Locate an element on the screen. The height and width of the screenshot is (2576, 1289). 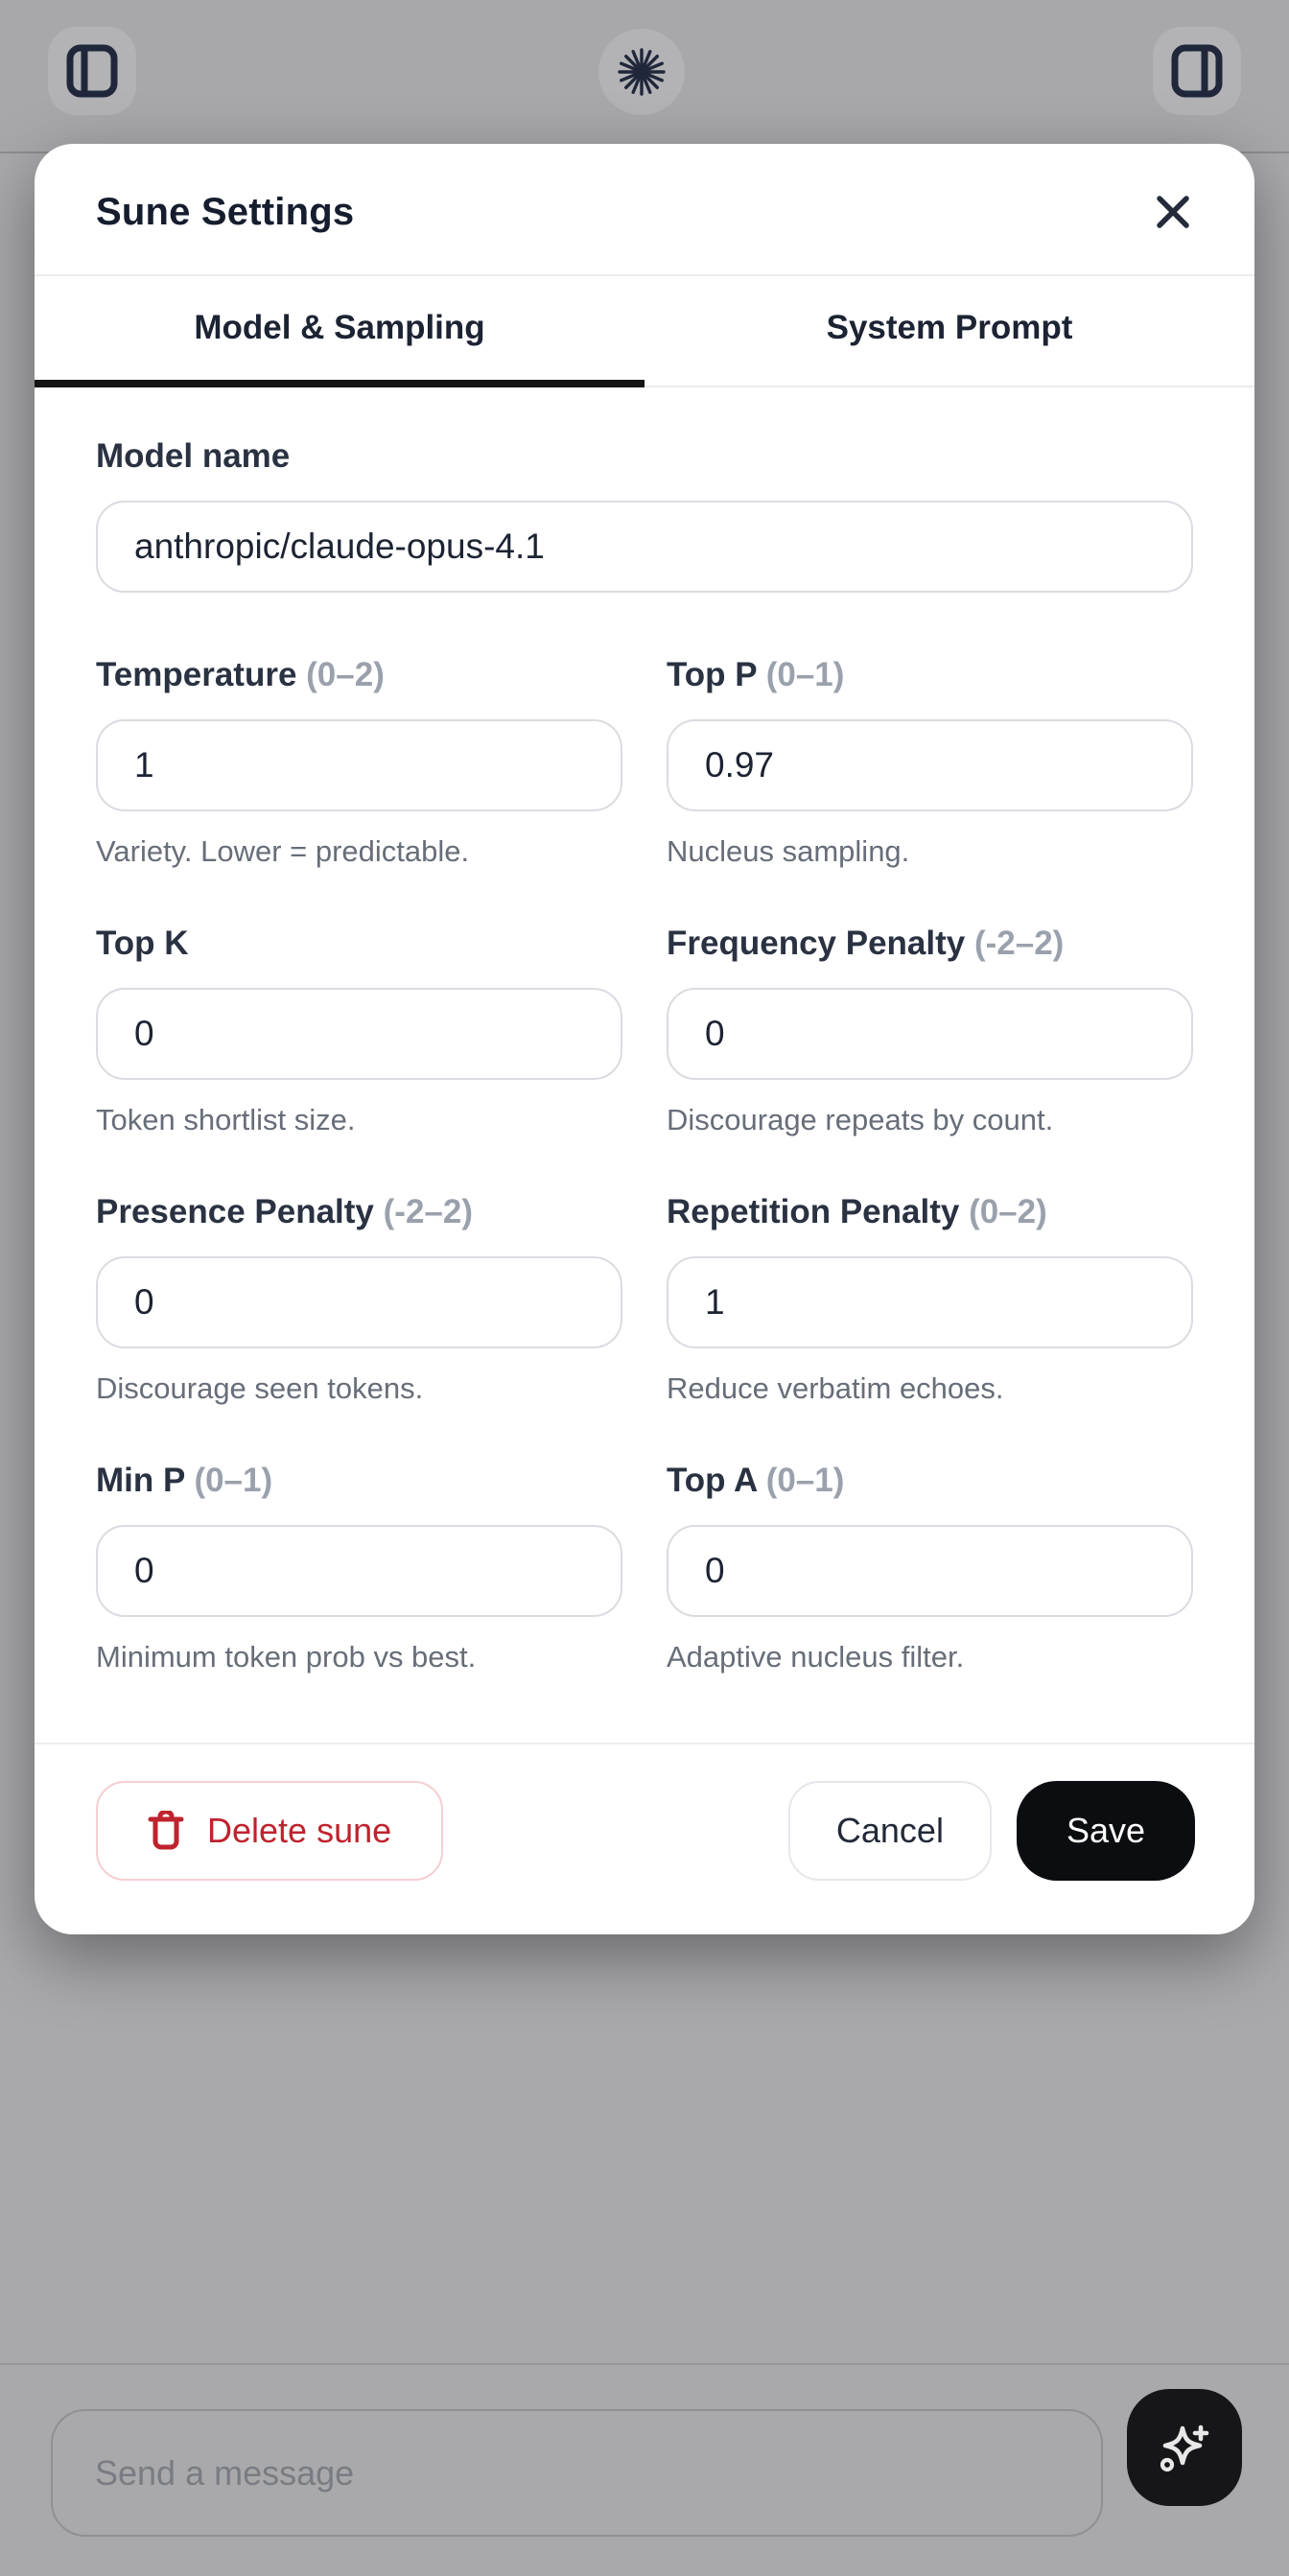
sune-logo-button is located at coordinates (641, 72).